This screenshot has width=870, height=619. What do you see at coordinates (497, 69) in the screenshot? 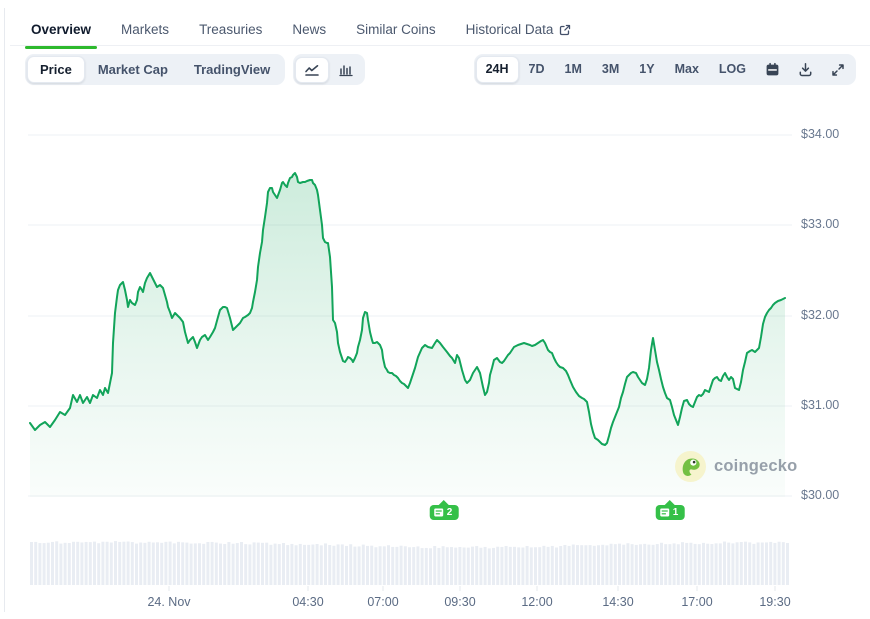
I see `range-24h-button: 24H` at bounding box center [497, 69].